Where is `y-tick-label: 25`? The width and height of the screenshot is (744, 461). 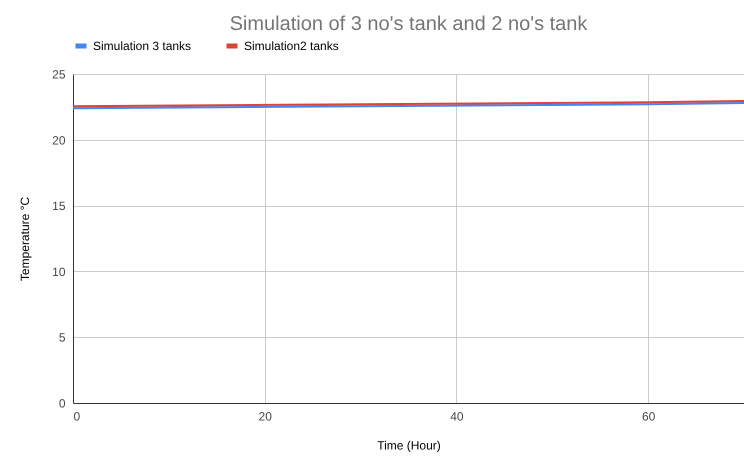 y-tick-label: 25 is located at coordinates (59, 75).